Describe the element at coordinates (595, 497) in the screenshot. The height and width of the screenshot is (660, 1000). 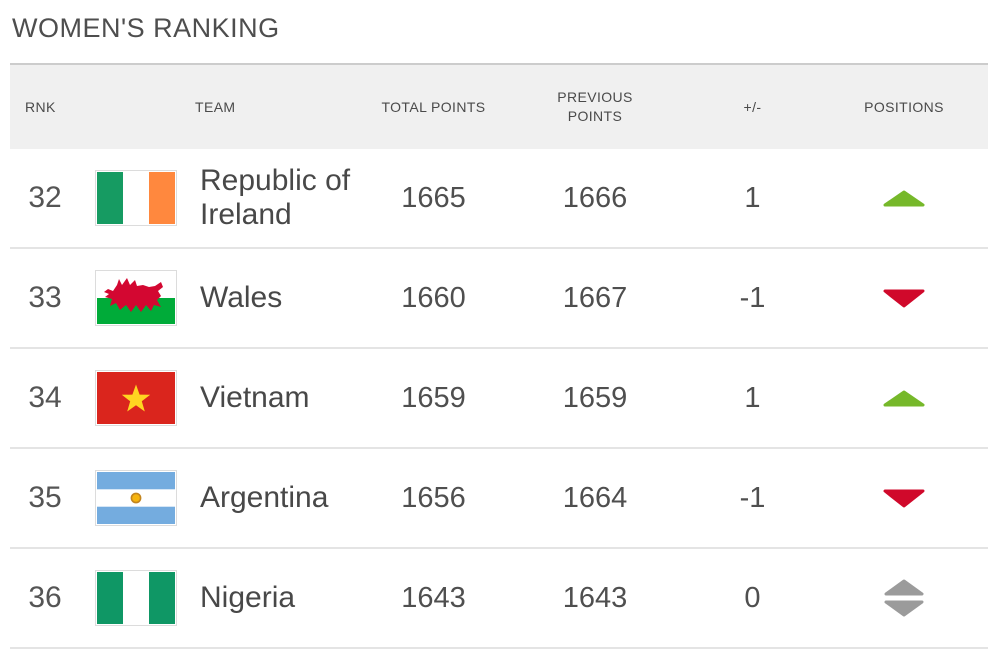
I see `previous-points-value: 1664` at that location.